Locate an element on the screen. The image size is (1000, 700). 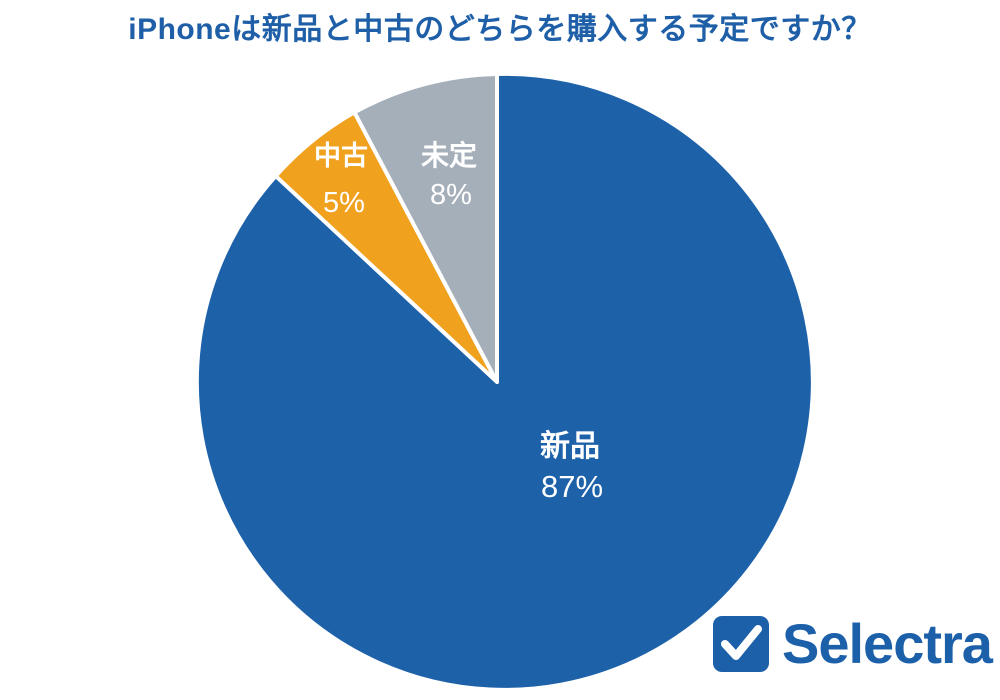
pie-slice-mitei is located at coordinates (425, 228).